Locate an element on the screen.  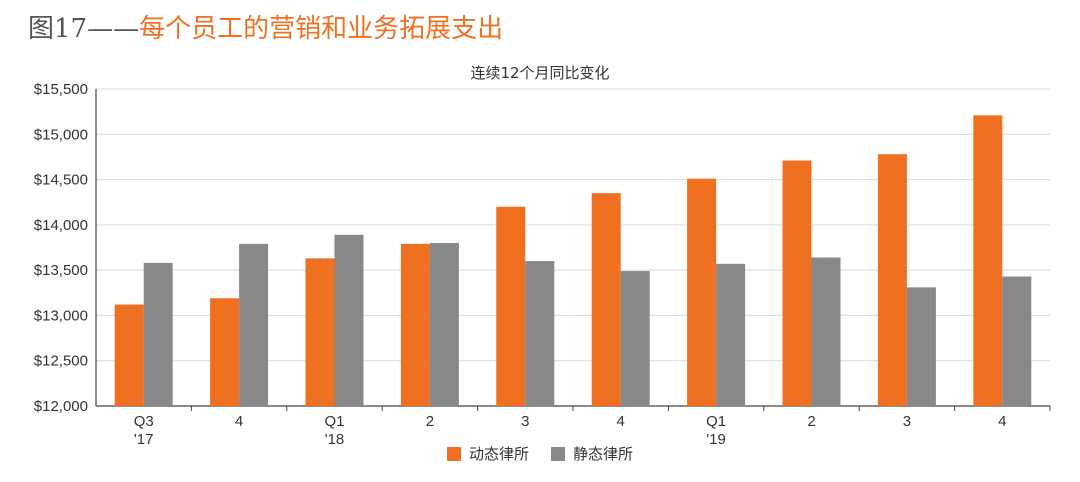
y-tick-label: $15,000 is located at coordinates (61, 134).